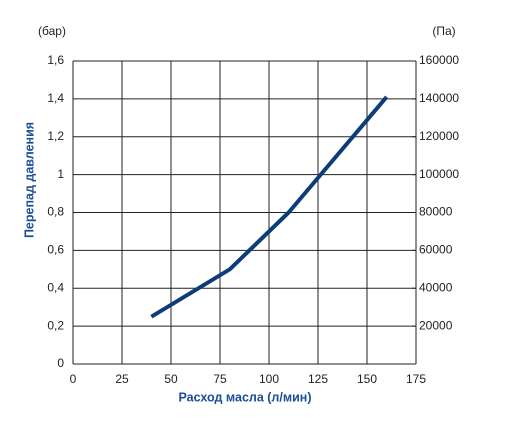  Describe the element at coordinates (244, 397) in the screenshot. I see `x-axis-title: Расход масла (л/мин)` at that location.